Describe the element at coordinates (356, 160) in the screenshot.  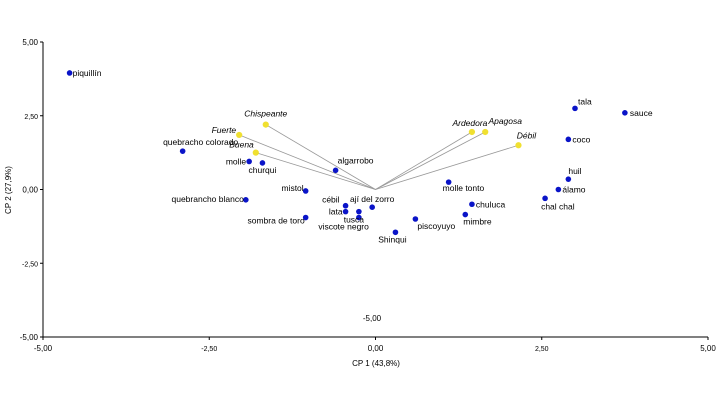
I see `point-label: algarrobo` at that location.